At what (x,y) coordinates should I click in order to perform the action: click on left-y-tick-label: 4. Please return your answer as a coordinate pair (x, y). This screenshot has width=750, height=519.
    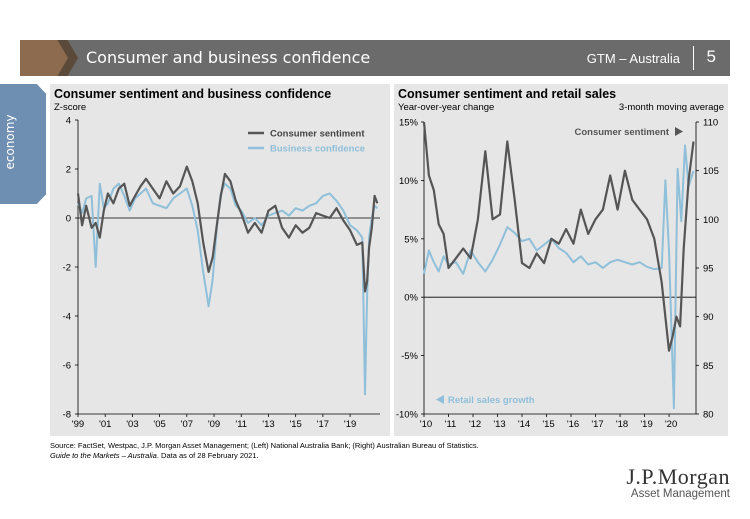
    Looking at the image, I should click on (68, 121).